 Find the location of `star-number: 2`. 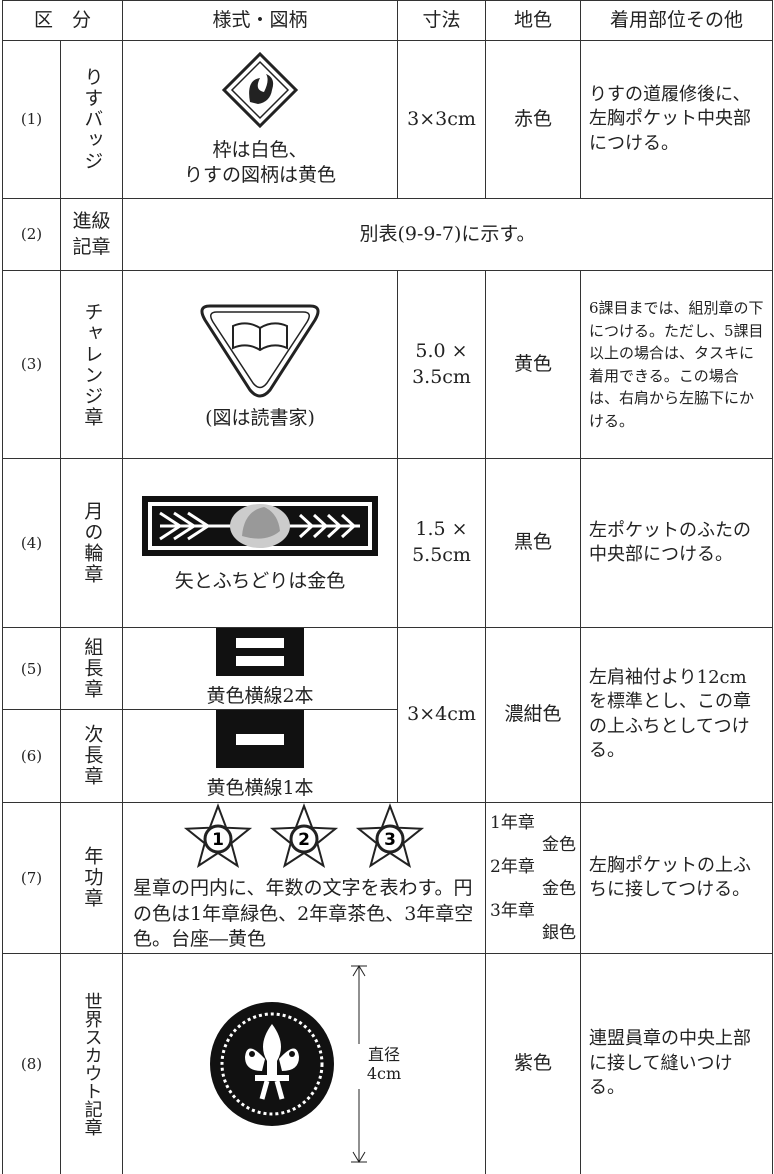

star-number: 2 is located at coordinates (304, 840).